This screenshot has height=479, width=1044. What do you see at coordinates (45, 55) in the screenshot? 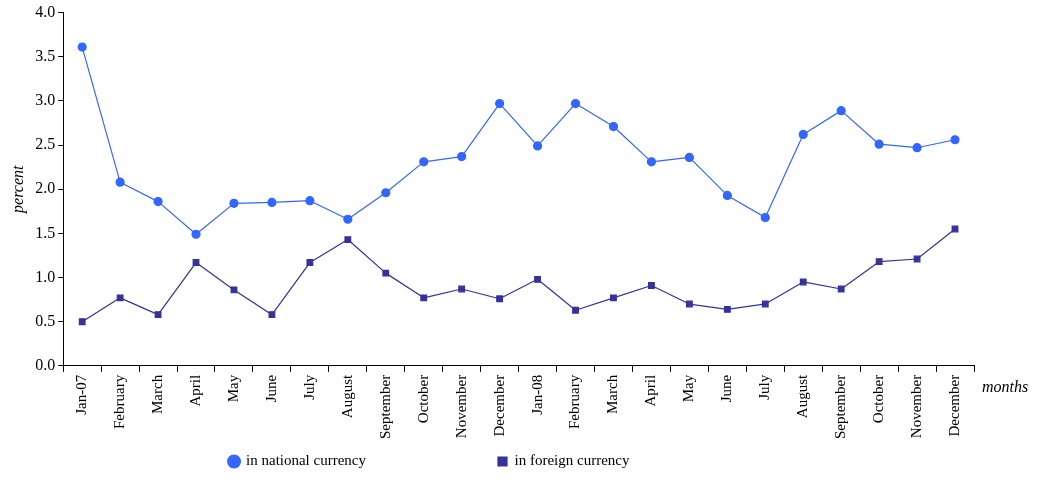
I see `y-tick-label: 3.5` at bounding box center [45, 55].